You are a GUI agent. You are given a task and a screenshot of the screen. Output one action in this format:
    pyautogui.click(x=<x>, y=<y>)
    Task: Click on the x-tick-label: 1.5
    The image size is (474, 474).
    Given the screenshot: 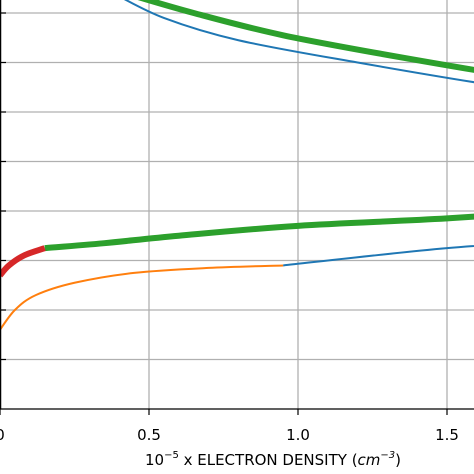 What is the action you would take?
    pyautogui.click(x=447, y=435)
    